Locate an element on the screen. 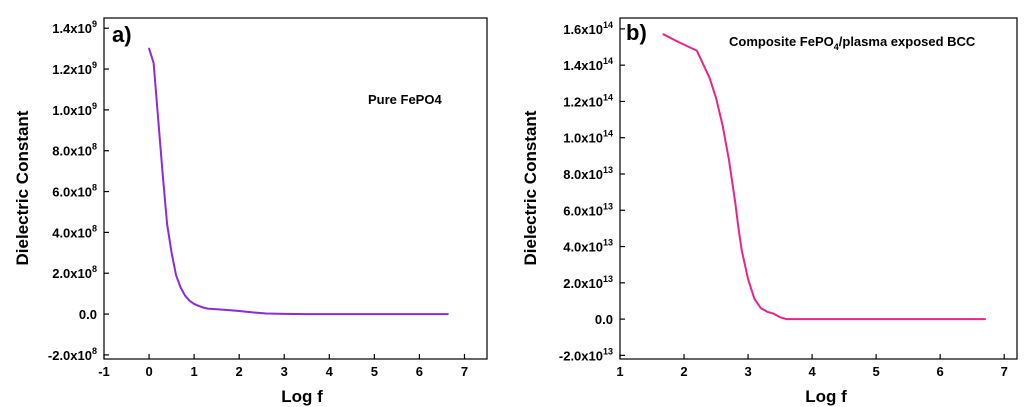 This screenshot has width=1027, height=407. panel-b-annotation-main: Composite FePO is located at coordinates (781, 41).